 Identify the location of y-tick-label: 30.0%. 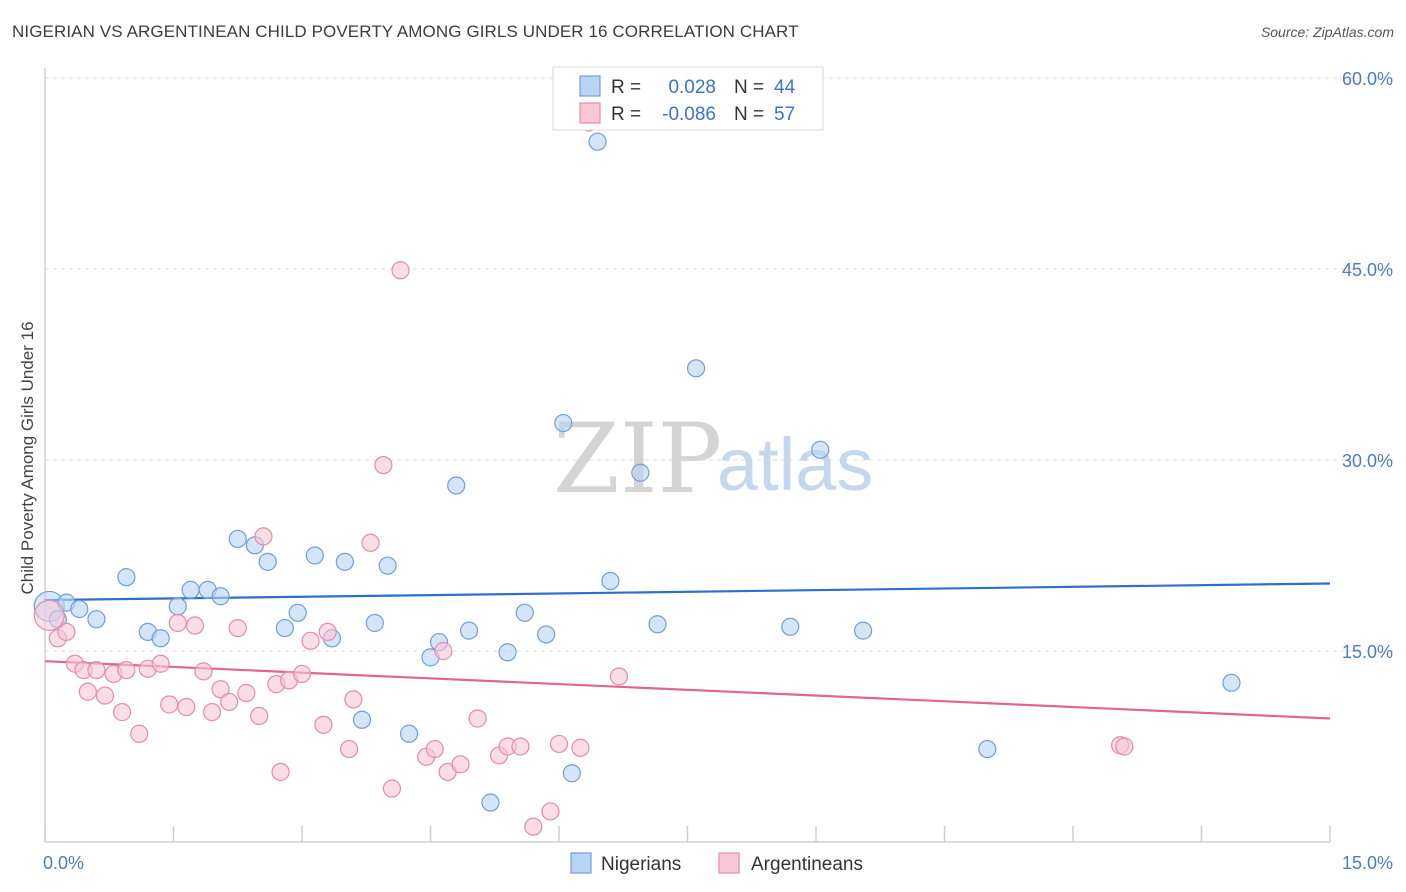
(1367, 461).